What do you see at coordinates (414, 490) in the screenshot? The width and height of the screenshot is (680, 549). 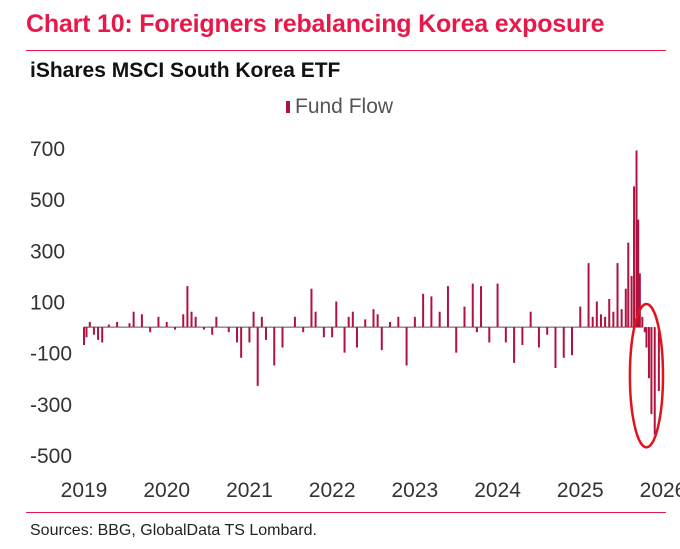 I see `x-tick-label: 2023` at bounding box center [414, 490].